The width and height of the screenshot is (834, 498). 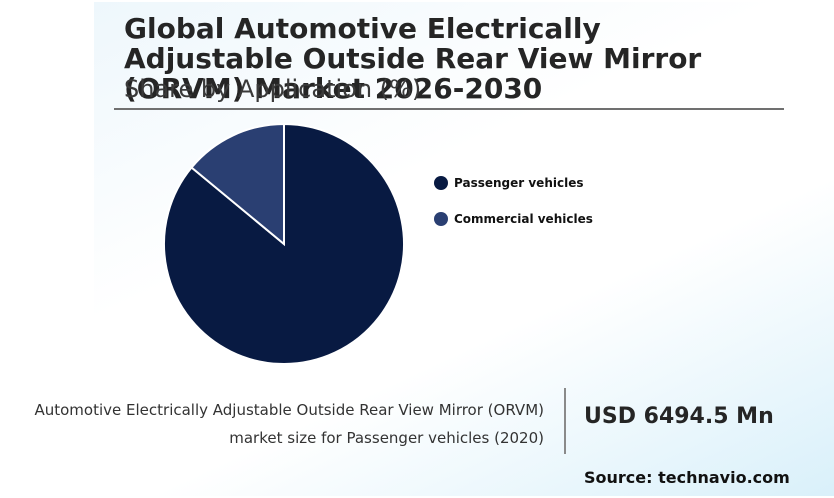 I want to click on legend-item-passenger-vehicles: Passenger vehicles, so click(x=513, y=183).